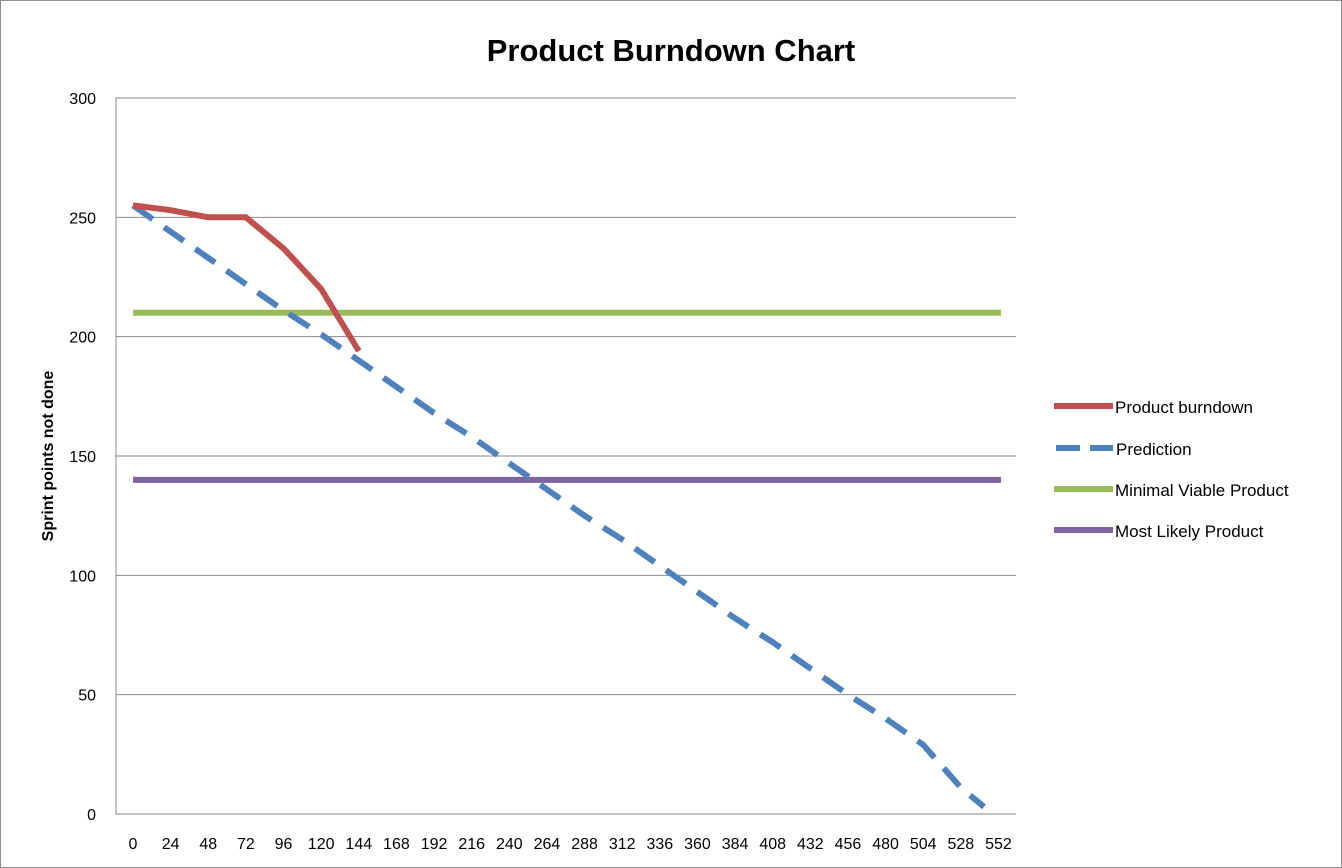  Describe the element at coordinates (396, 844) in the screenshot. I see `x-tick-label: 168` at that location.